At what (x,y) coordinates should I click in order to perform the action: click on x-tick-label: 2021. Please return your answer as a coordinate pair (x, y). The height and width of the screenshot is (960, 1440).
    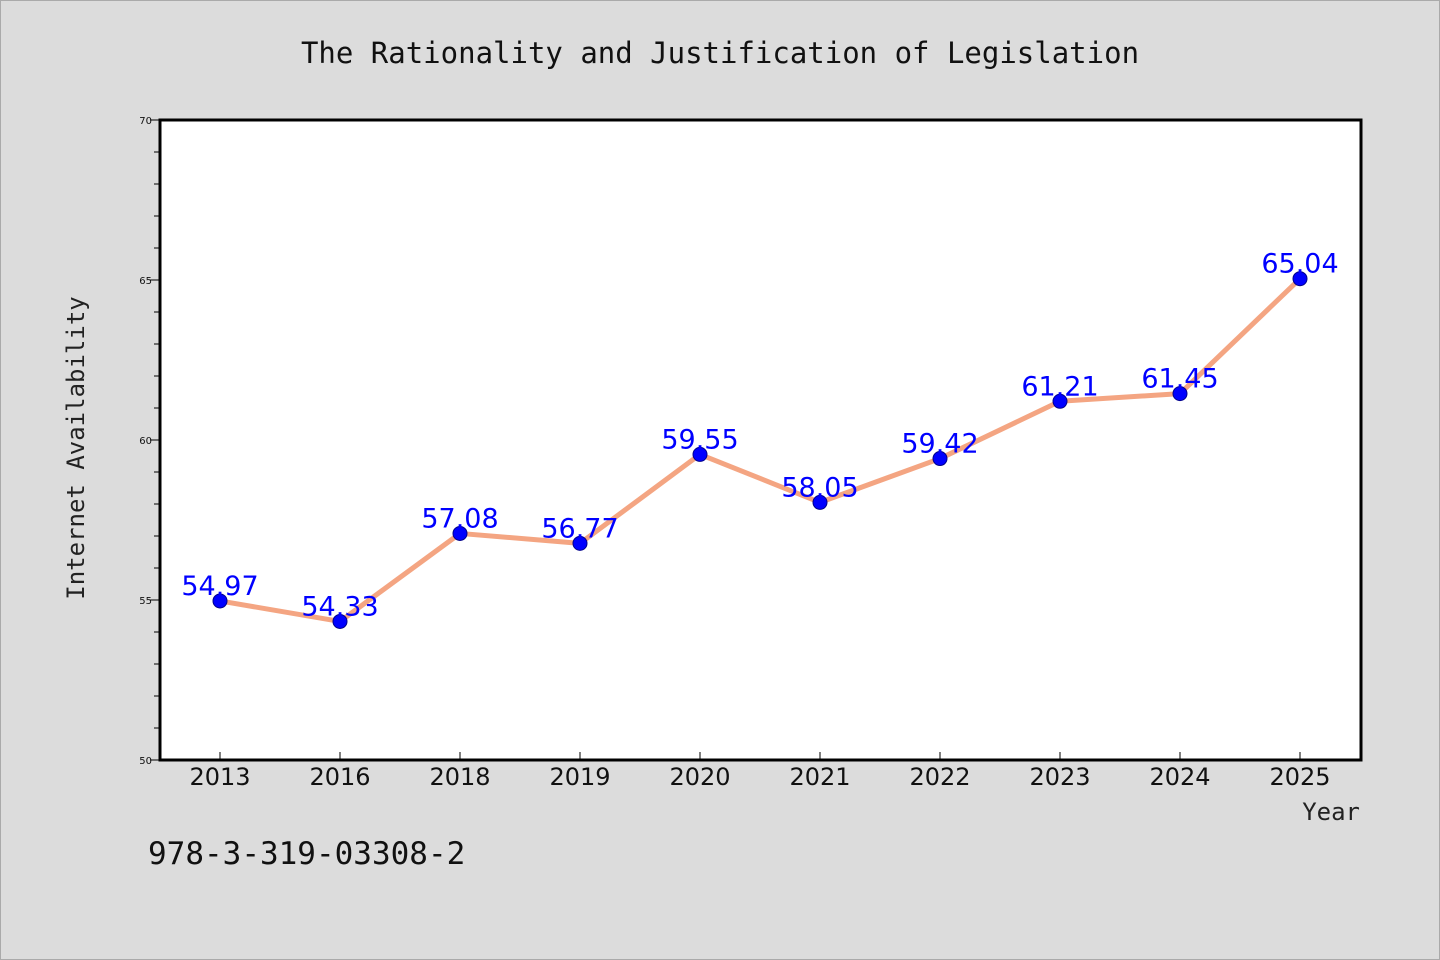
    Looking at the image, I should click on (819, 777).